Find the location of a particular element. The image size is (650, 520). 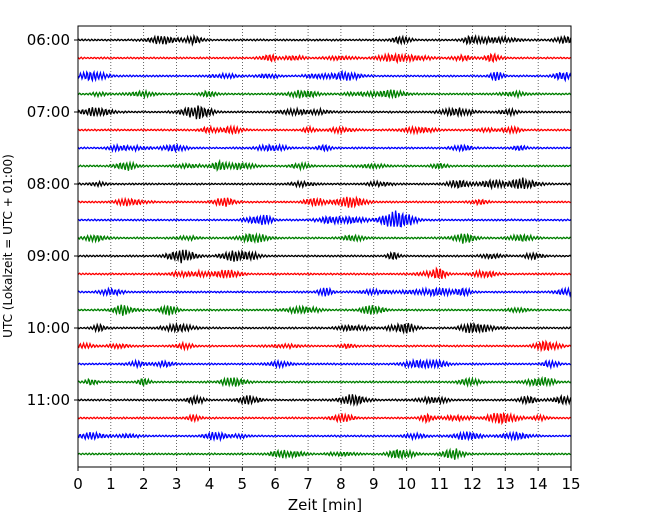

y-tick-label: 08:00 is located at coordinates (48, 184).